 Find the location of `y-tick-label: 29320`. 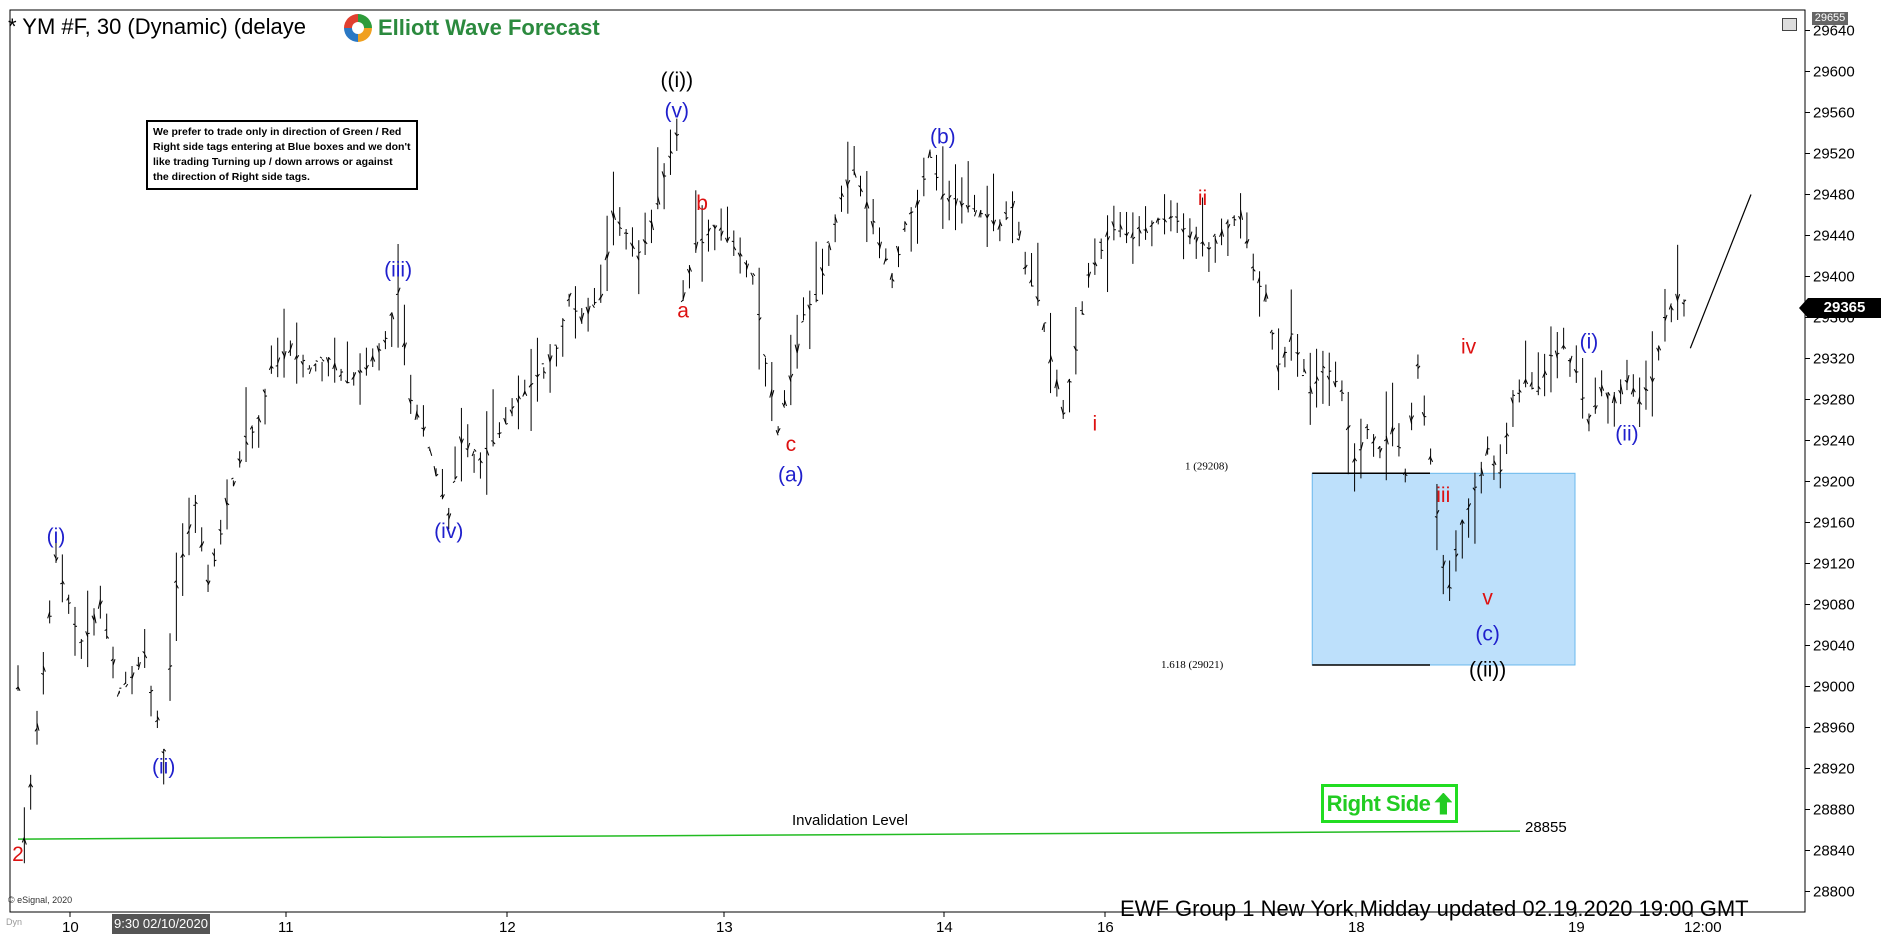

y-tick-label: 29320 is located at coordinates (1834, 359).